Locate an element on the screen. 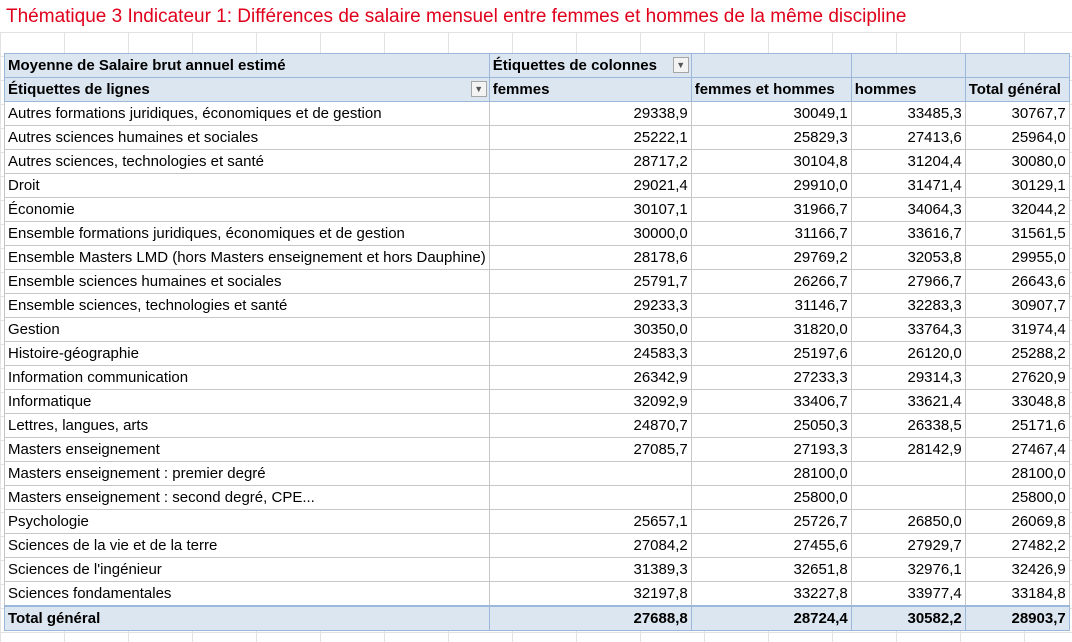  row-filter-dropdown-icon: ▼ is located at coordinates (478, 89).